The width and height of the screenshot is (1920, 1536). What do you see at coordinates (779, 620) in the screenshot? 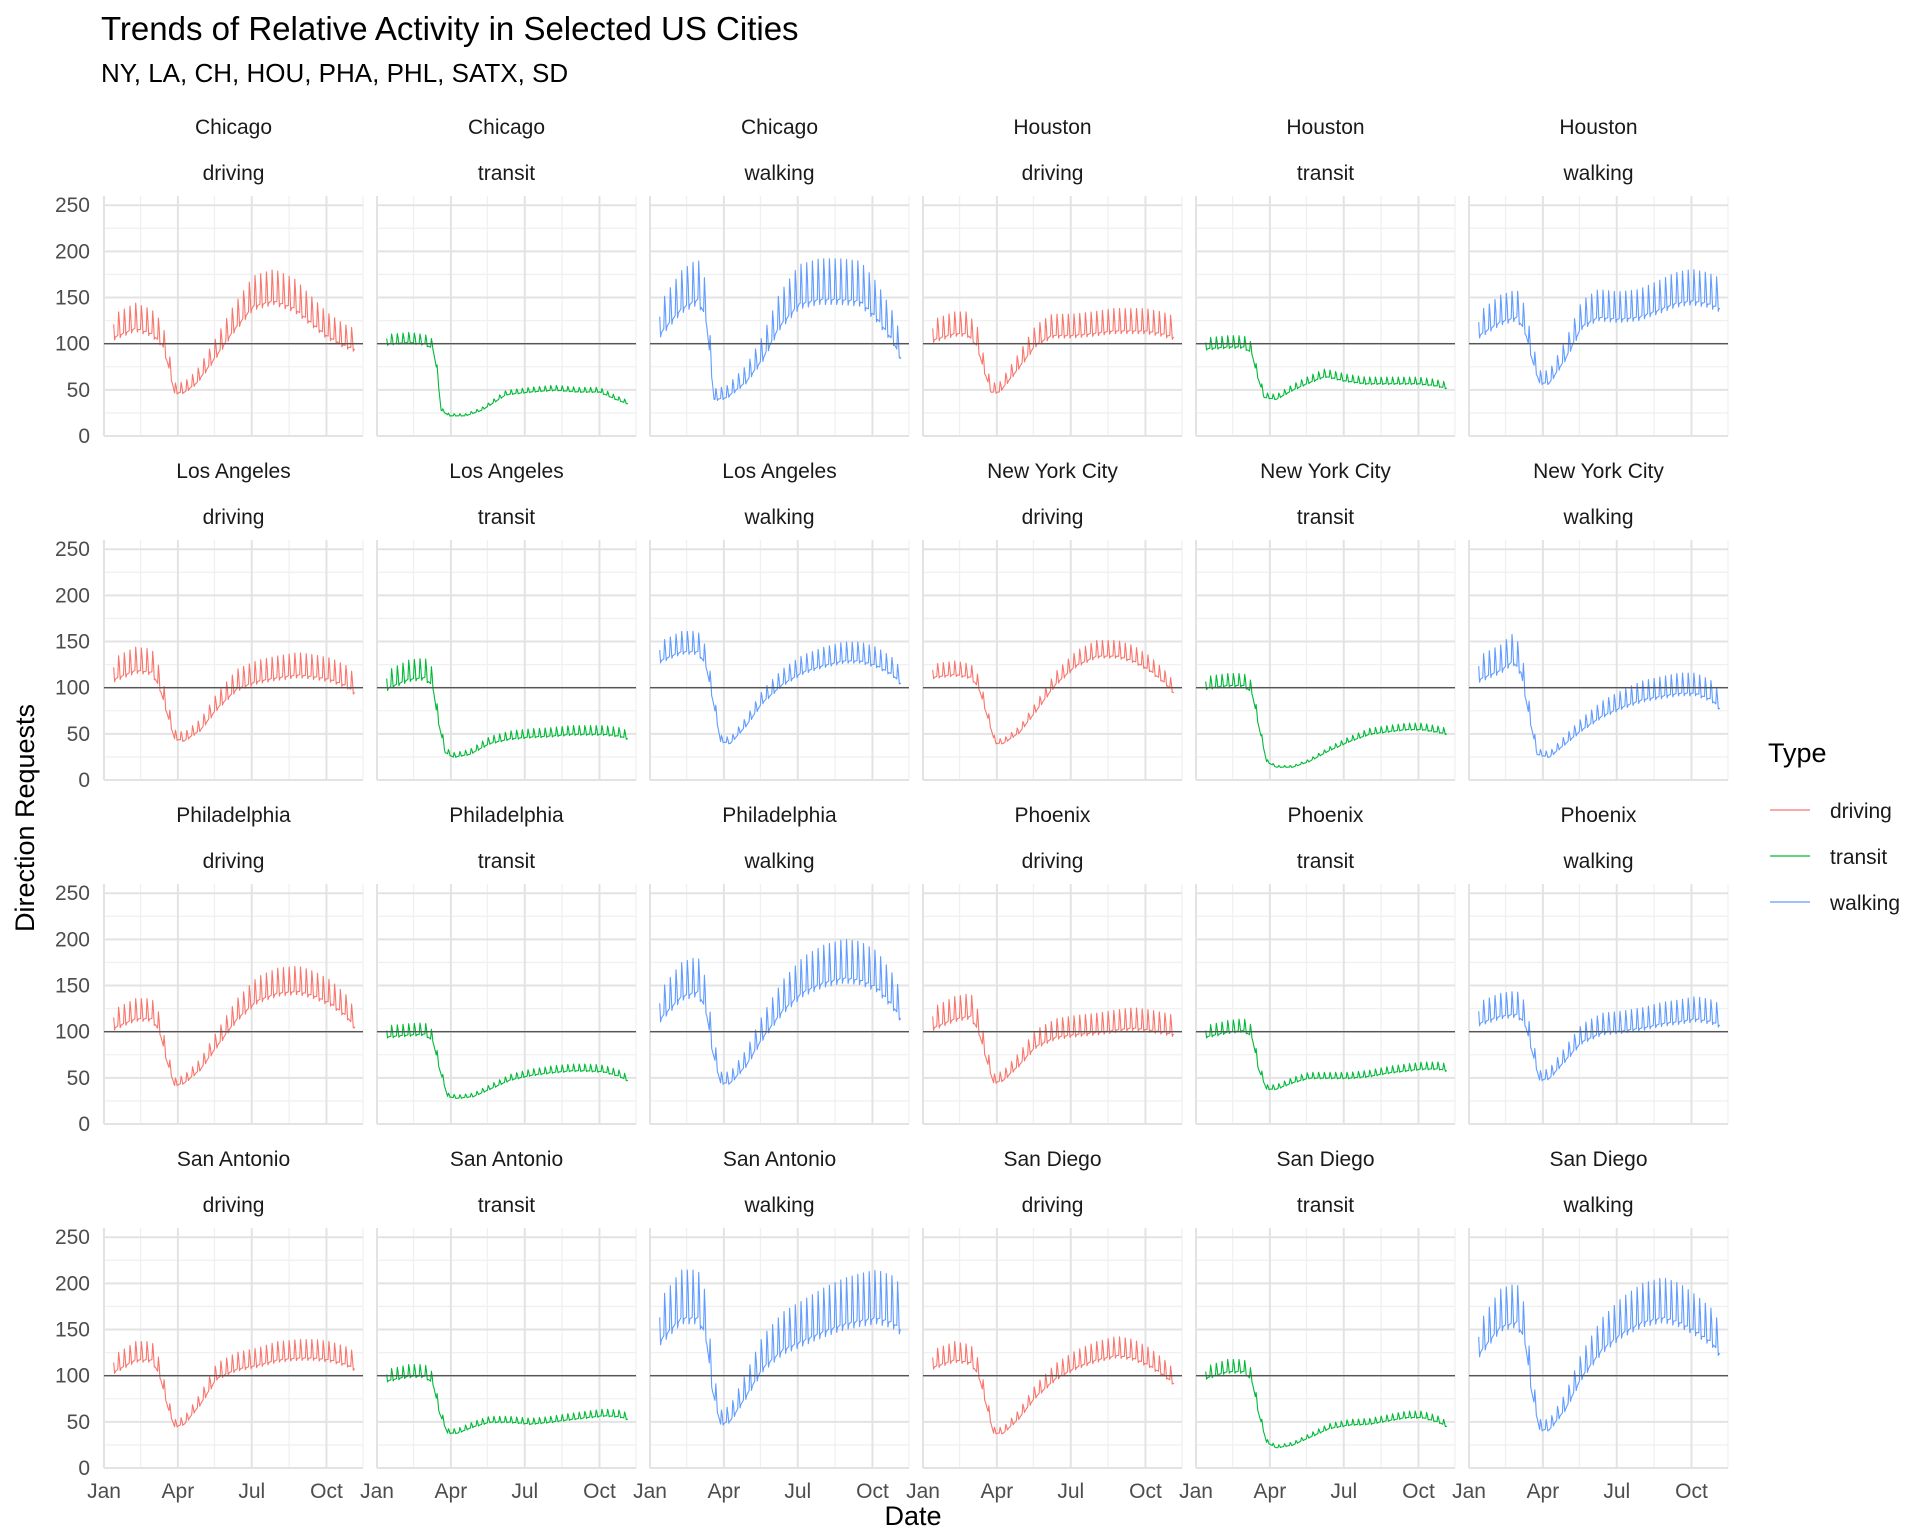
I see `facet-panel: Los Angeles walking` at bounding box center [779, 620].